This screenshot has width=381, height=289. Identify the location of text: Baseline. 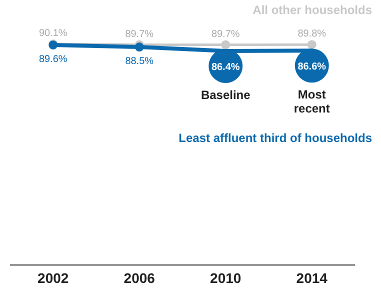
(225, 95).